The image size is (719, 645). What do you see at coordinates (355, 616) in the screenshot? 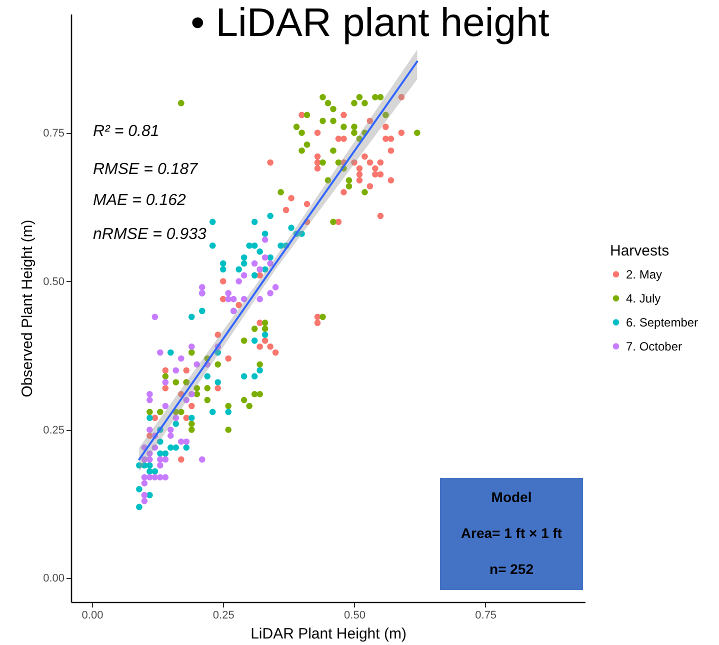
I see `x-tick-label: 0.50` at bounding box center [355, 616].